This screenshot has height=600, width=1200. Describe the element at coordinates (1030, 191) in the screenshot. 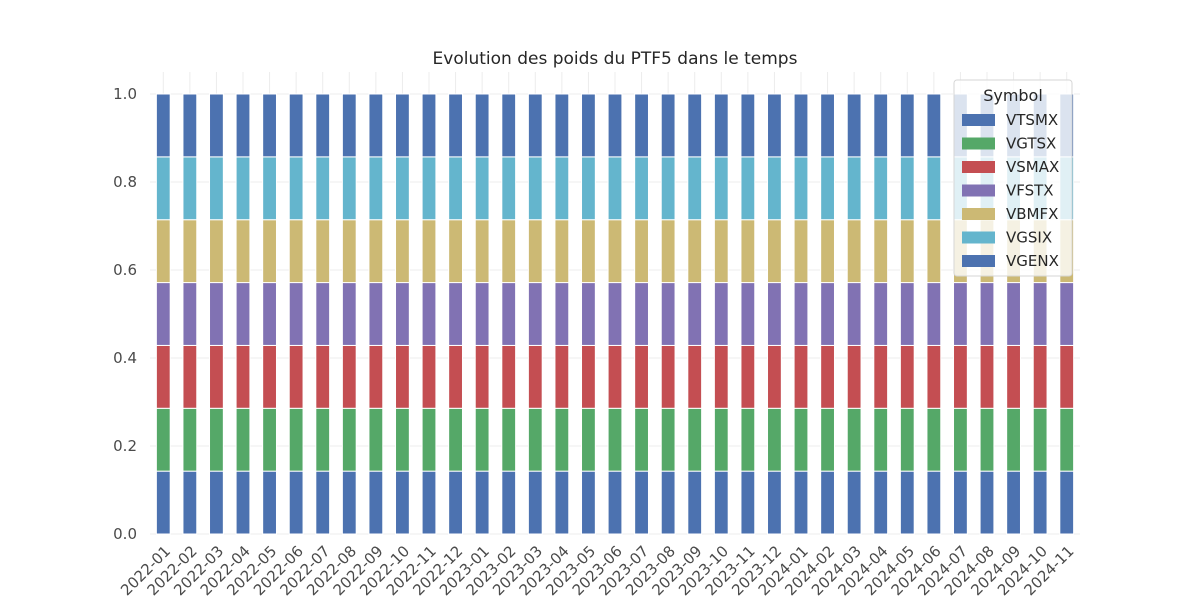

I see `legend-label: VFSTX` at that location.